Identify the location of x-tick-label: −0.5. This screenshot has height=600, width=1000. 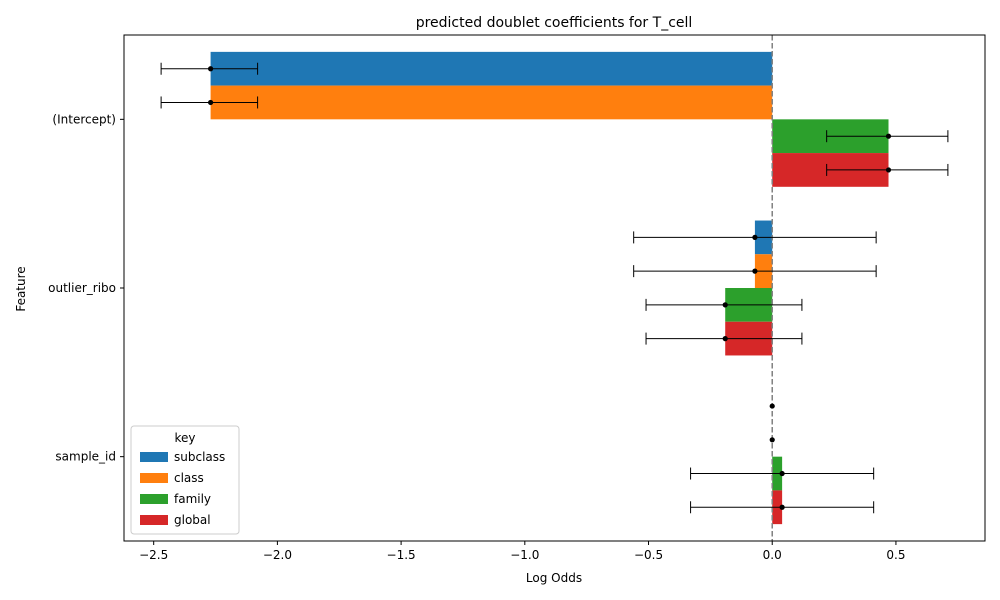
(648, 555).